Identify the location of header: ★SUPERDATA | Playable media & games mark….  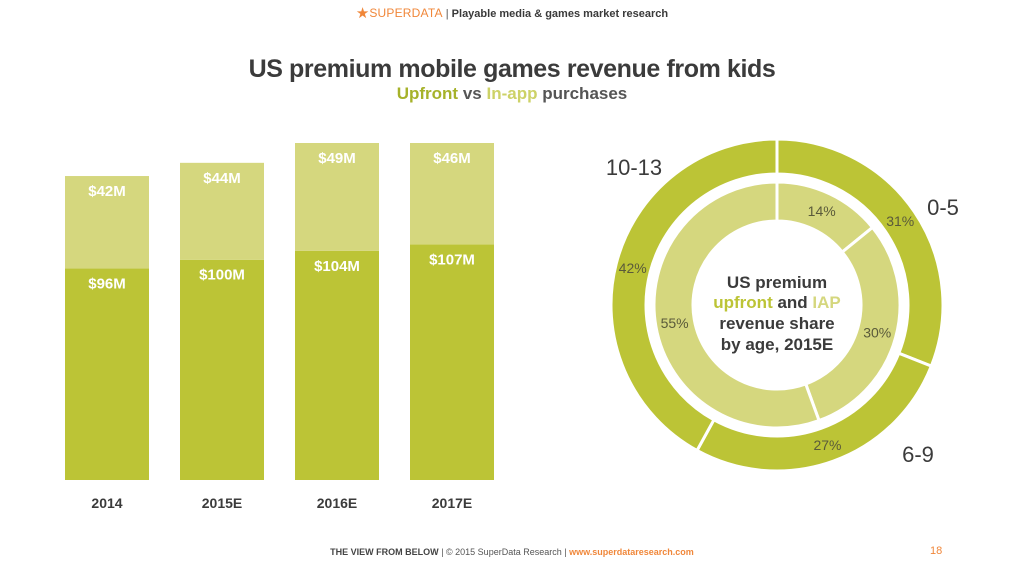
(512, 13).